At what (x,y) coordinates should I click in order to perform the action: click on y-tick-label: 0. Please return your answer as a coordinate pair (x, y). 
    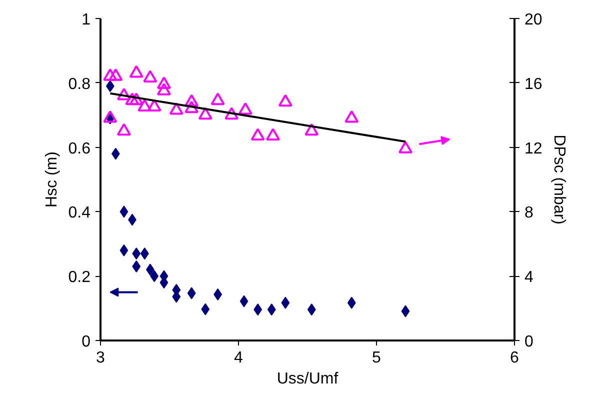
    Looking at the image, I should click on (86, 342).